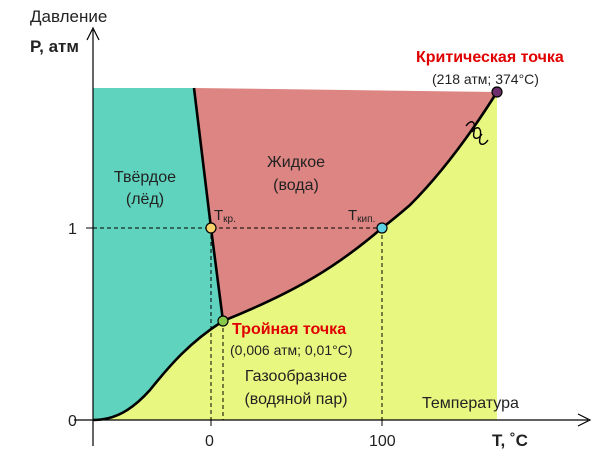 The width and height of the screenshot is (600, 456). Describe the element at coordinates (145, 199) in the screenshot. I see `solid-region-sublabel: (лёд)` at that location.